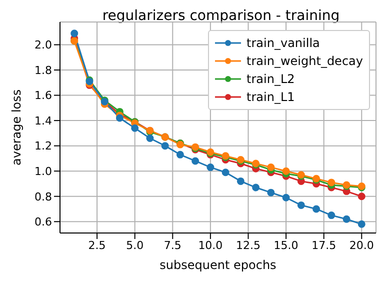 The image size is (392, 285). Describe the element at coordinates (324, 245) in the screenshot. I see `x-tick-label: 17.5` at that location.